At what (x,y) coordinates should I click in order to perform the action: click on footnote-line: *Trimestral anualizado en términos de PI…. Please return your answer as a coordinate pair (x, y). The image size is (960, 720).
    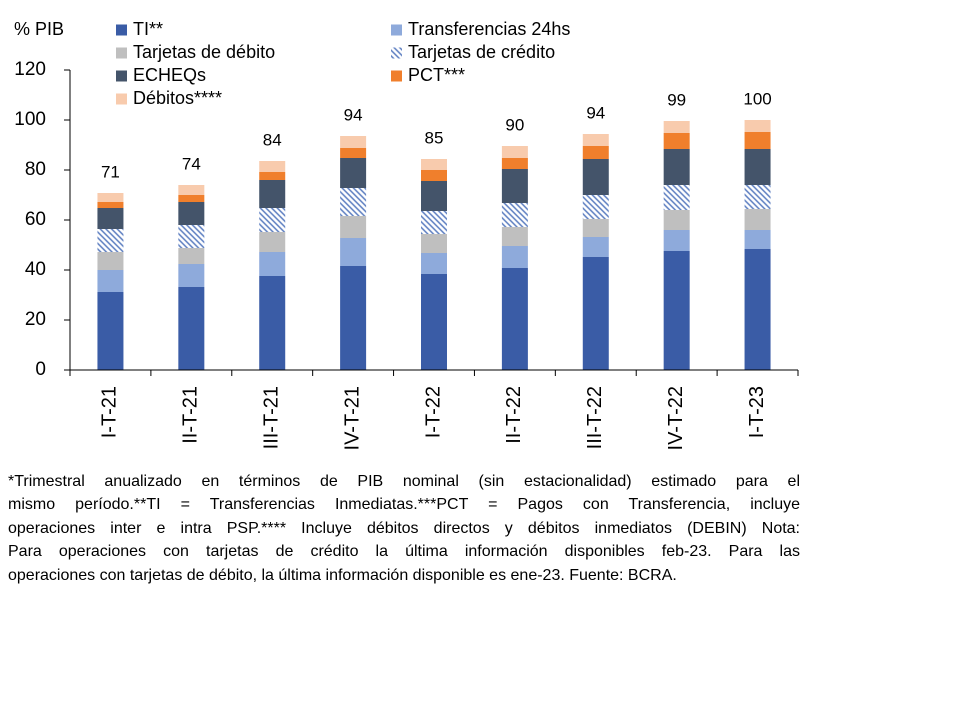
    Looking at the image, I should click on (404, 481).